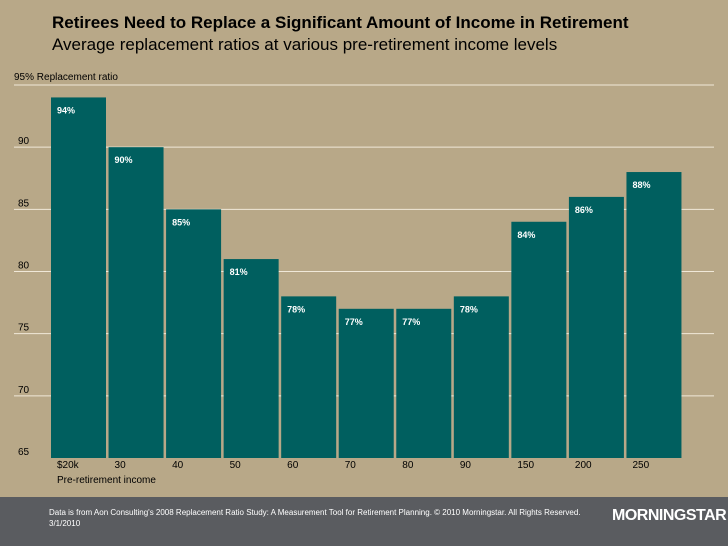 The height and width of the screenshot is (546, 728). Describe the element at coordinates (239, 272) in the screenshot. I see `data-label: 81%` at that location.